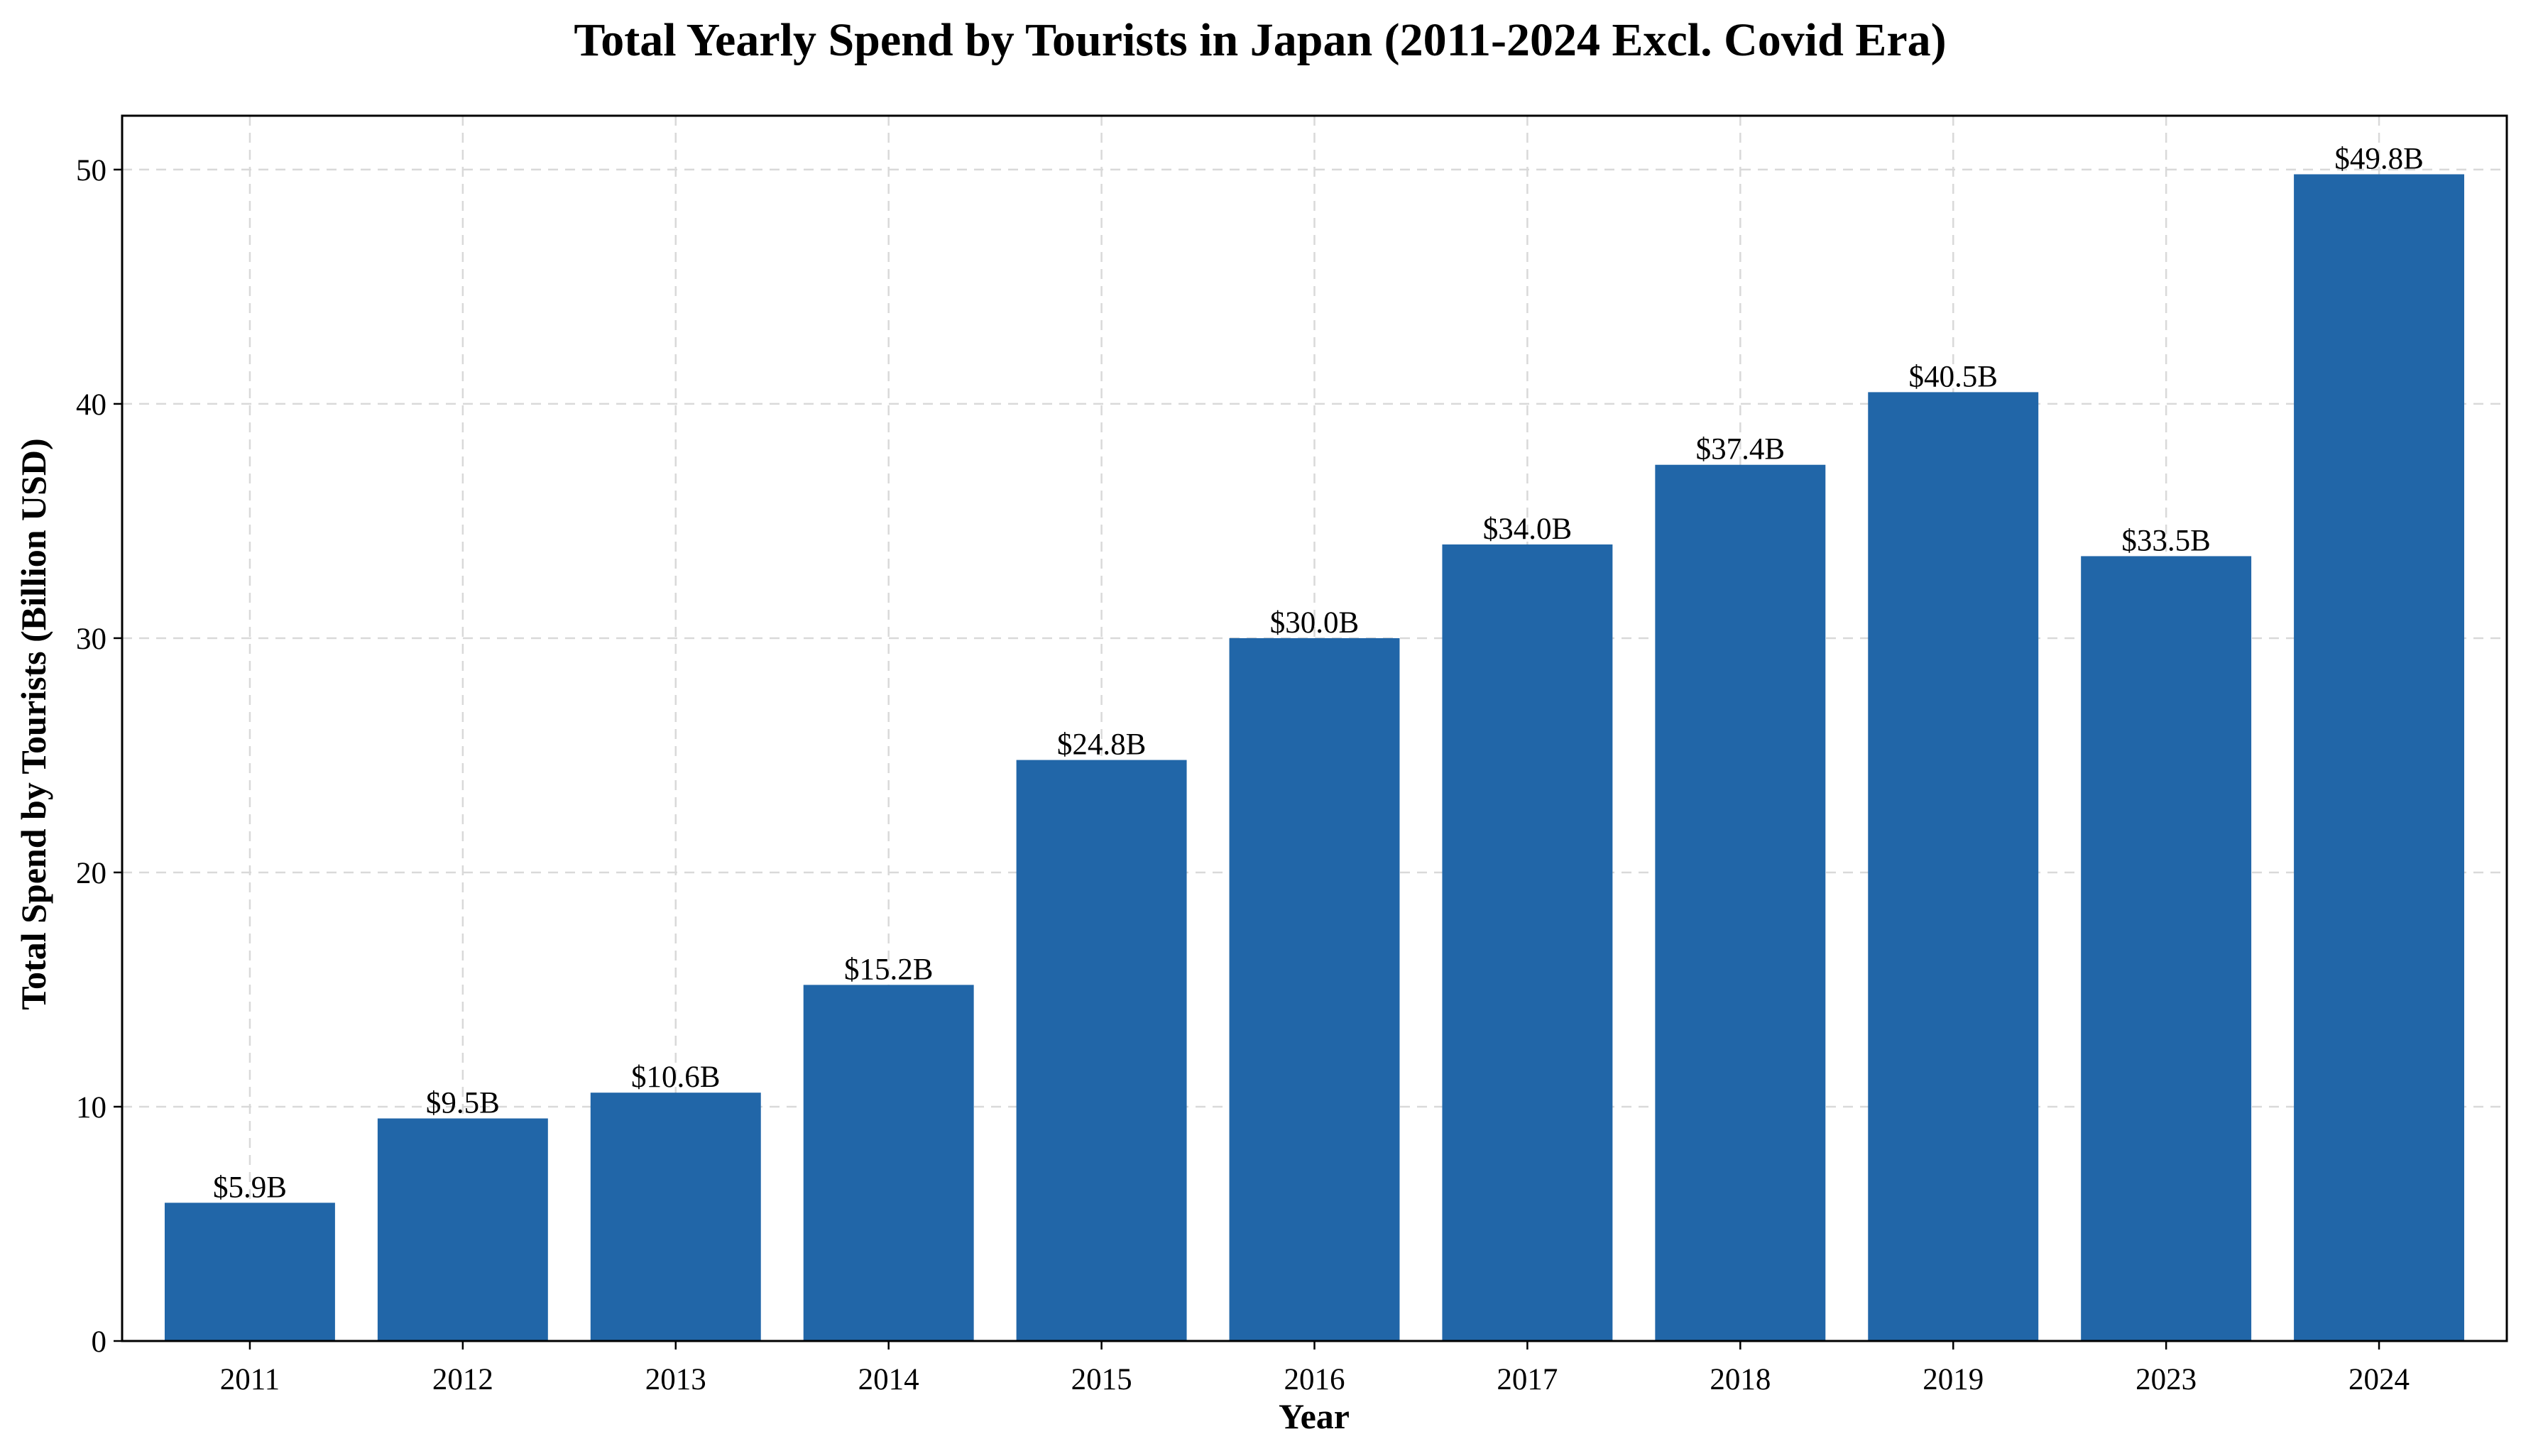 This screenshot has height=1456, width=2521. I want to click on bar-data-label: $34.0B, so click(1527, 529).